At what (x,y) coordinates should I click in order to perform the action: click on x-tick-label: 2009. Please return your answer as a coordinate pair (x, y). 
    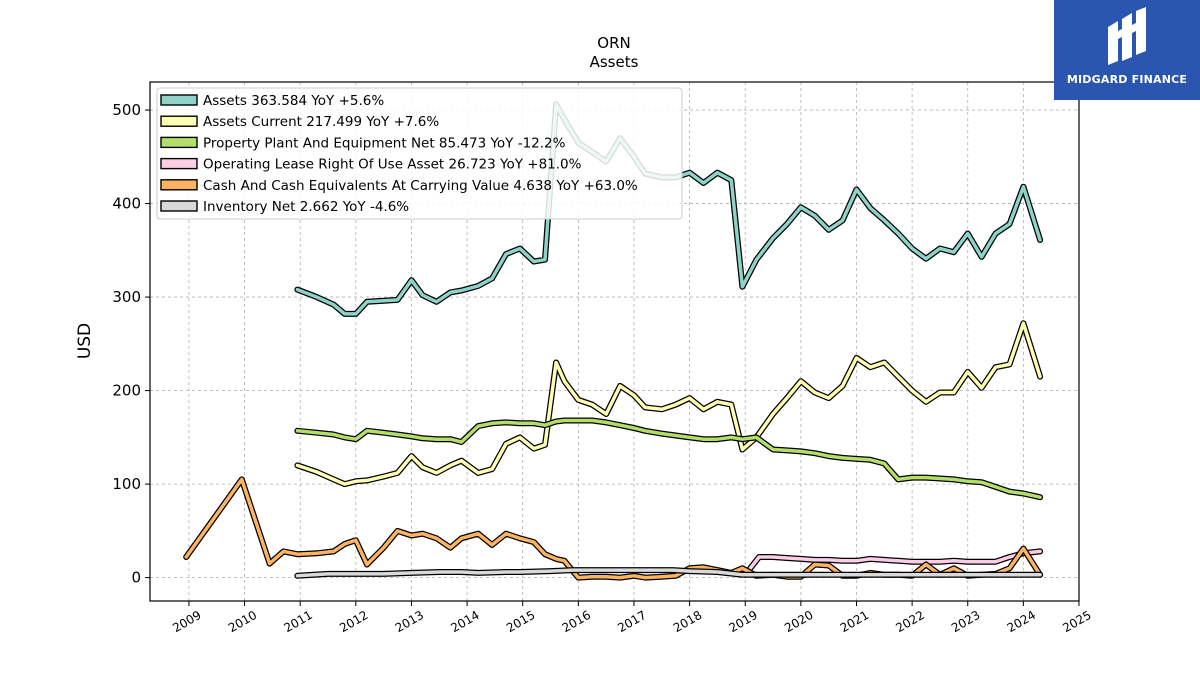
    Looking at the image, I should click on (186, 621).